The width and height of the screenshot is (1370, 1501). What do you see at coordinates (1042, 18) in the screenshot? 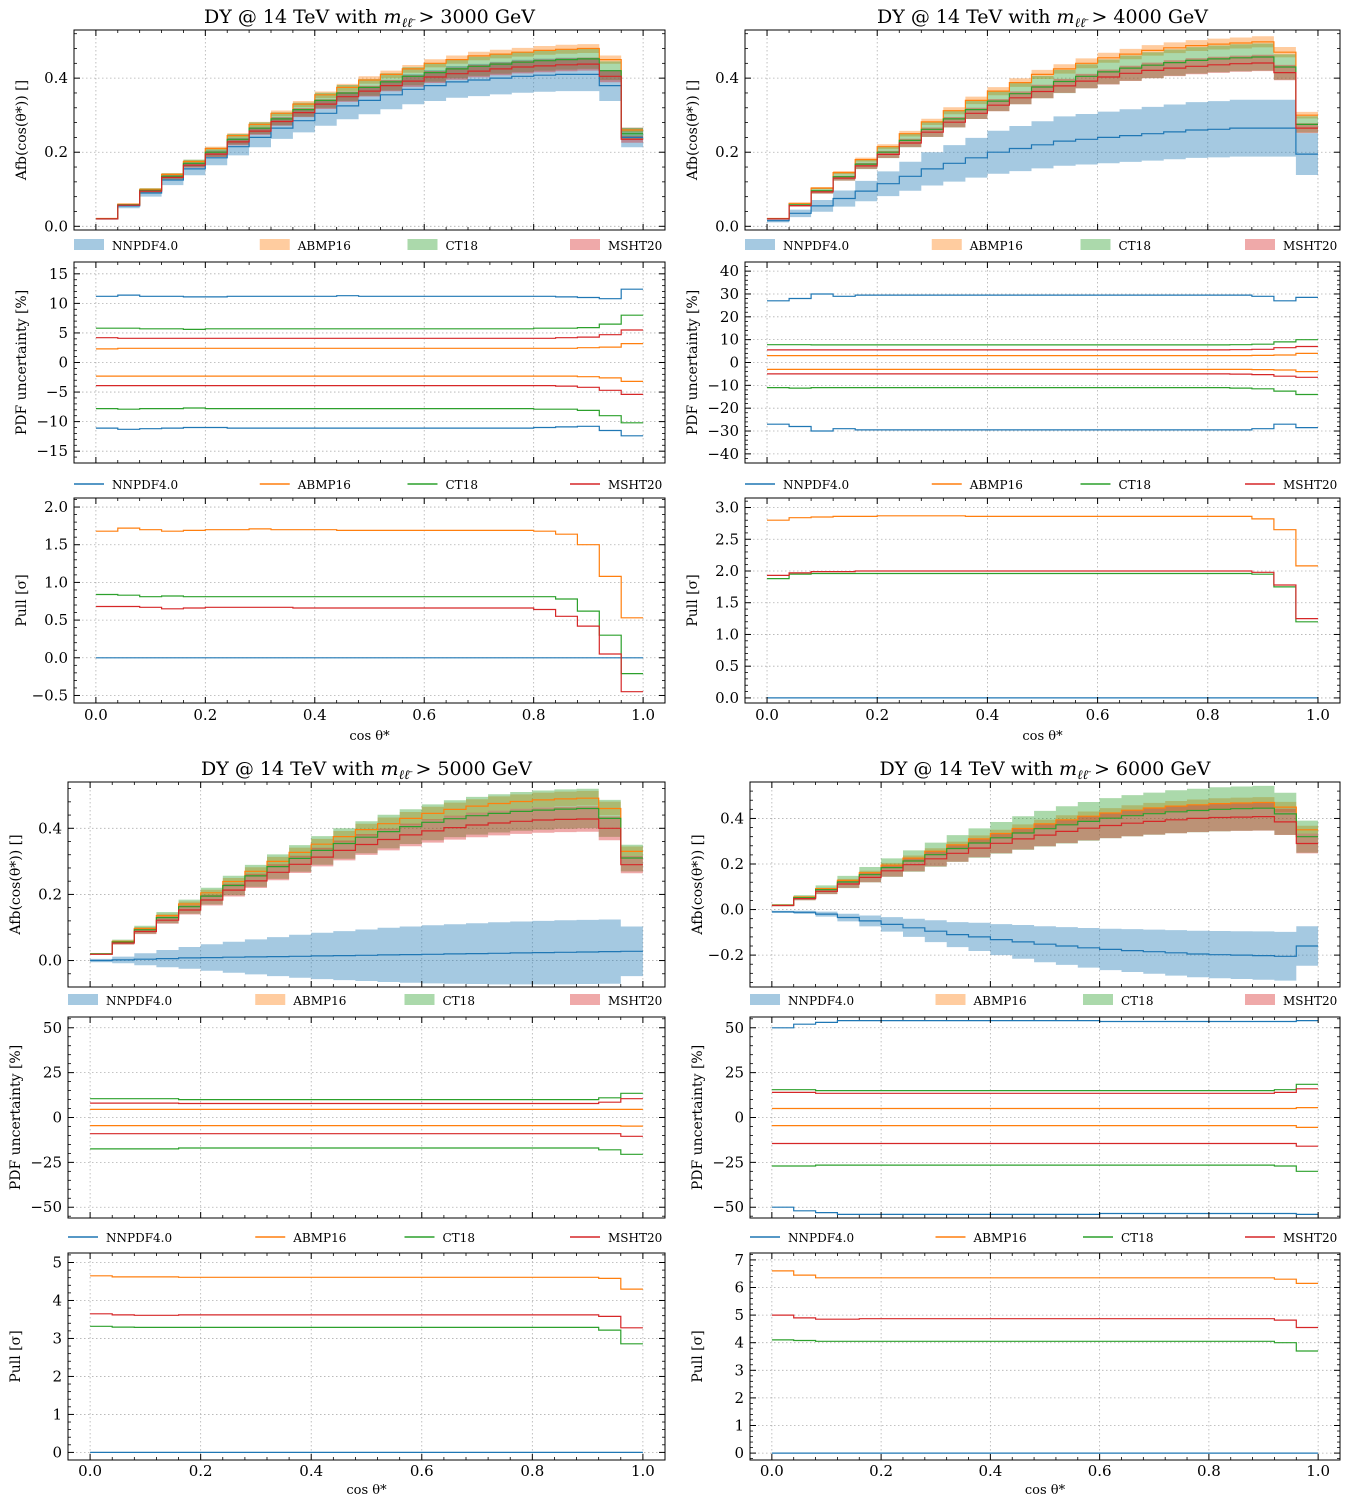
I see `chart-title: DY @ 14 TeV with mℓℓ̄ > 4000 GeV` at bounding box center [1042, 18].